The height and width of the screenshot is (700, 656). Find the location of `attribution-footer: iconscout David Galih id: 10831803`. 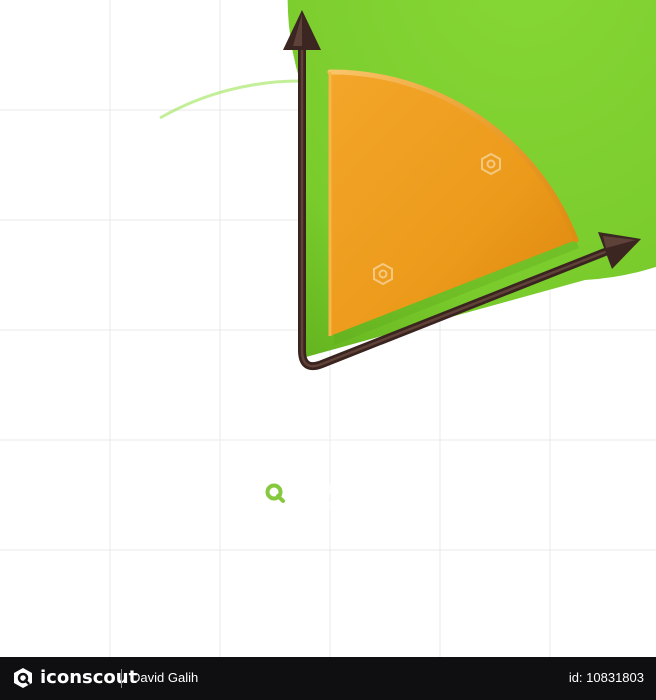

attribution-footer: iconscout David Galih id: 10831803 is located at coordinates (328, 678).